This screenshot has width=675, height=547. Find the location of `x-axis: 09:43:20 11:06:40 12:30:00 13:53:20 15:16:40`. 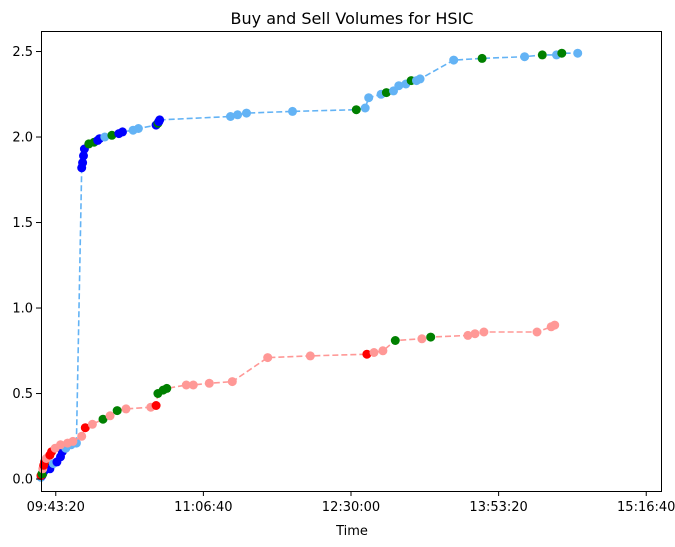

x-axis: 09:43:20 11:06:40 12:30:00 13:53:20 15:16:40 is located at coordinates (351, 503).